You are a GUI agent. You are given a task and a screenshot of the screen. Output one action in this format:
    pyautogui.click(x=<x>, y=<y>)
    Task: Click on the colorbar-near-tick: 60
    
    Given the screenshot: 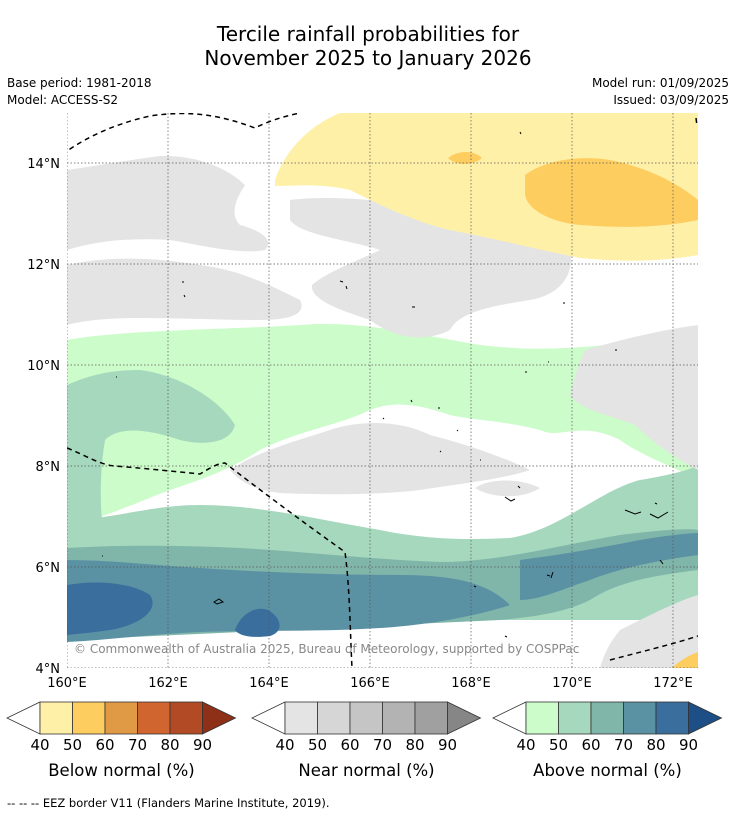 What is the action you would take?
    pyautogui.click(x=349, y=745)
    